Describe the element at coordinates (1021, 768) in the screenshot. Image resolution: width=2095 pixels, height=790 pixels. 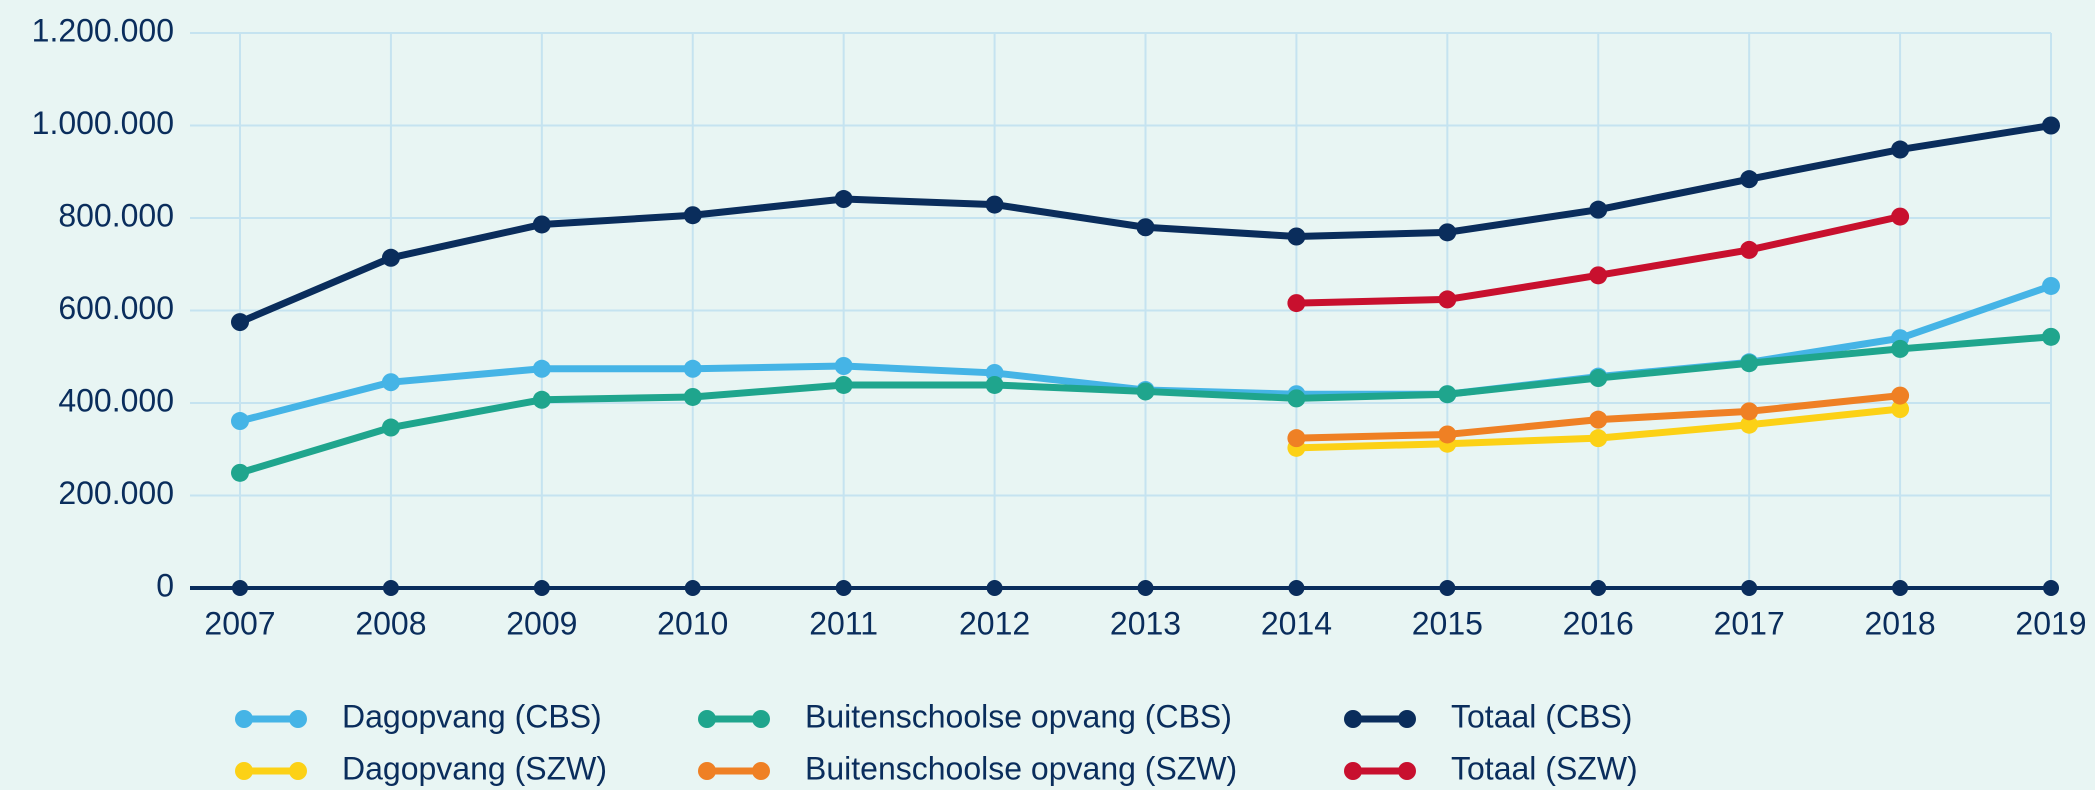
I see `legend-label: Buitenschoolse opvang (SZW)` at that location.